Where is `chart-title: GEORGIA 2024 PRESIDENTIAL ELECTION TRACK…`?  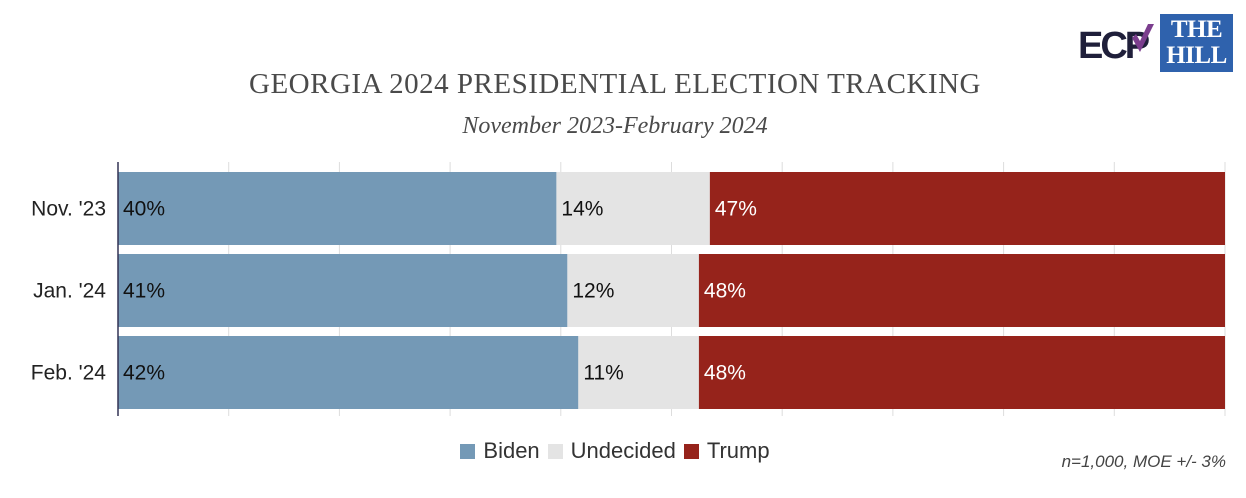 chart-title: GEORGIA 2024 PRESIDENTIAL ELECTION TRACK… is located at coordinates (615, 84).